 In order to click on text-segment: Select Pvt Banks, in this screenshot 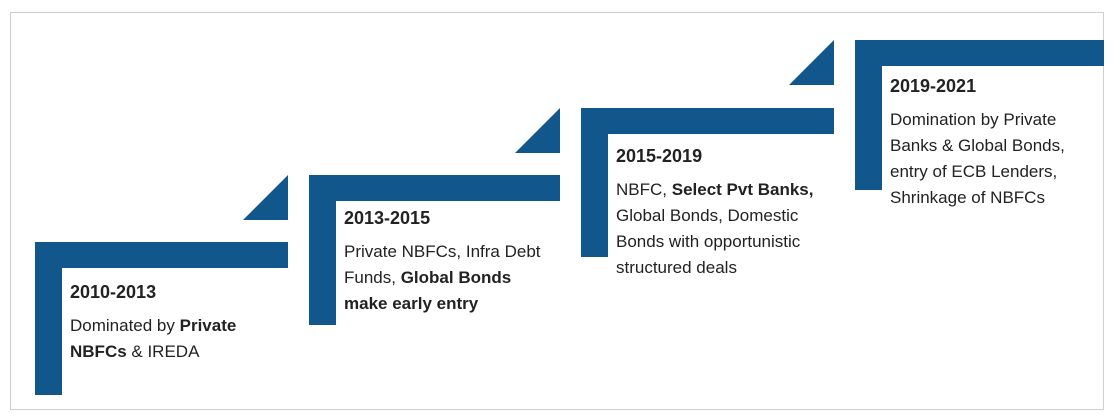, I will do `click(742, 189)`.